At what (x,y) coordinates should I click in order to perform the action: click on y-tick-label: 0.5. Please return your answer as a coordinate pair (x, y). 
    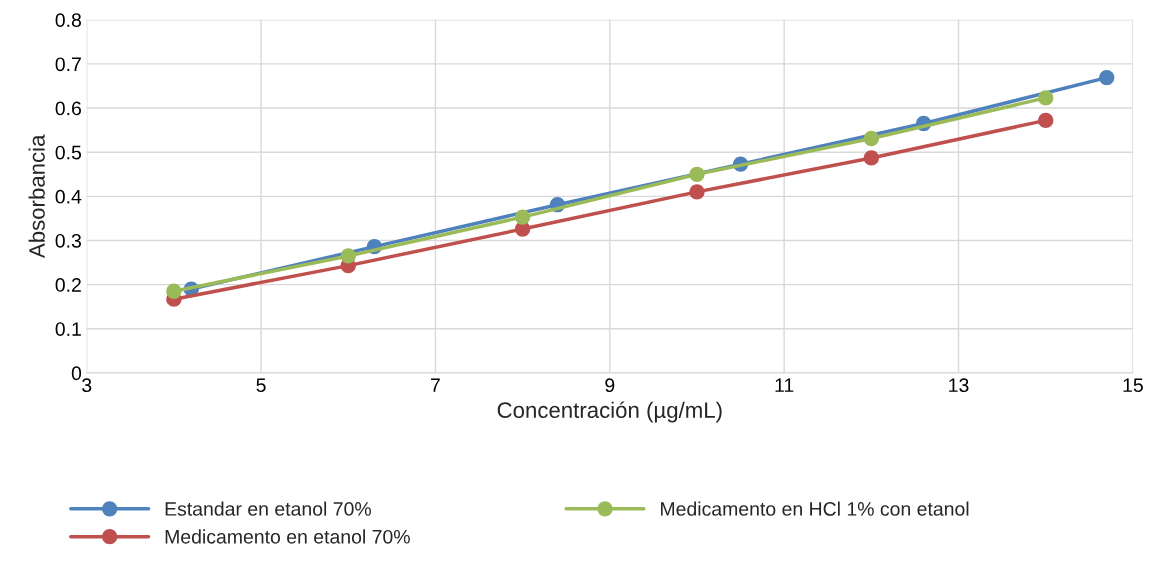
    Looking at the image, I should click on (68, 152).